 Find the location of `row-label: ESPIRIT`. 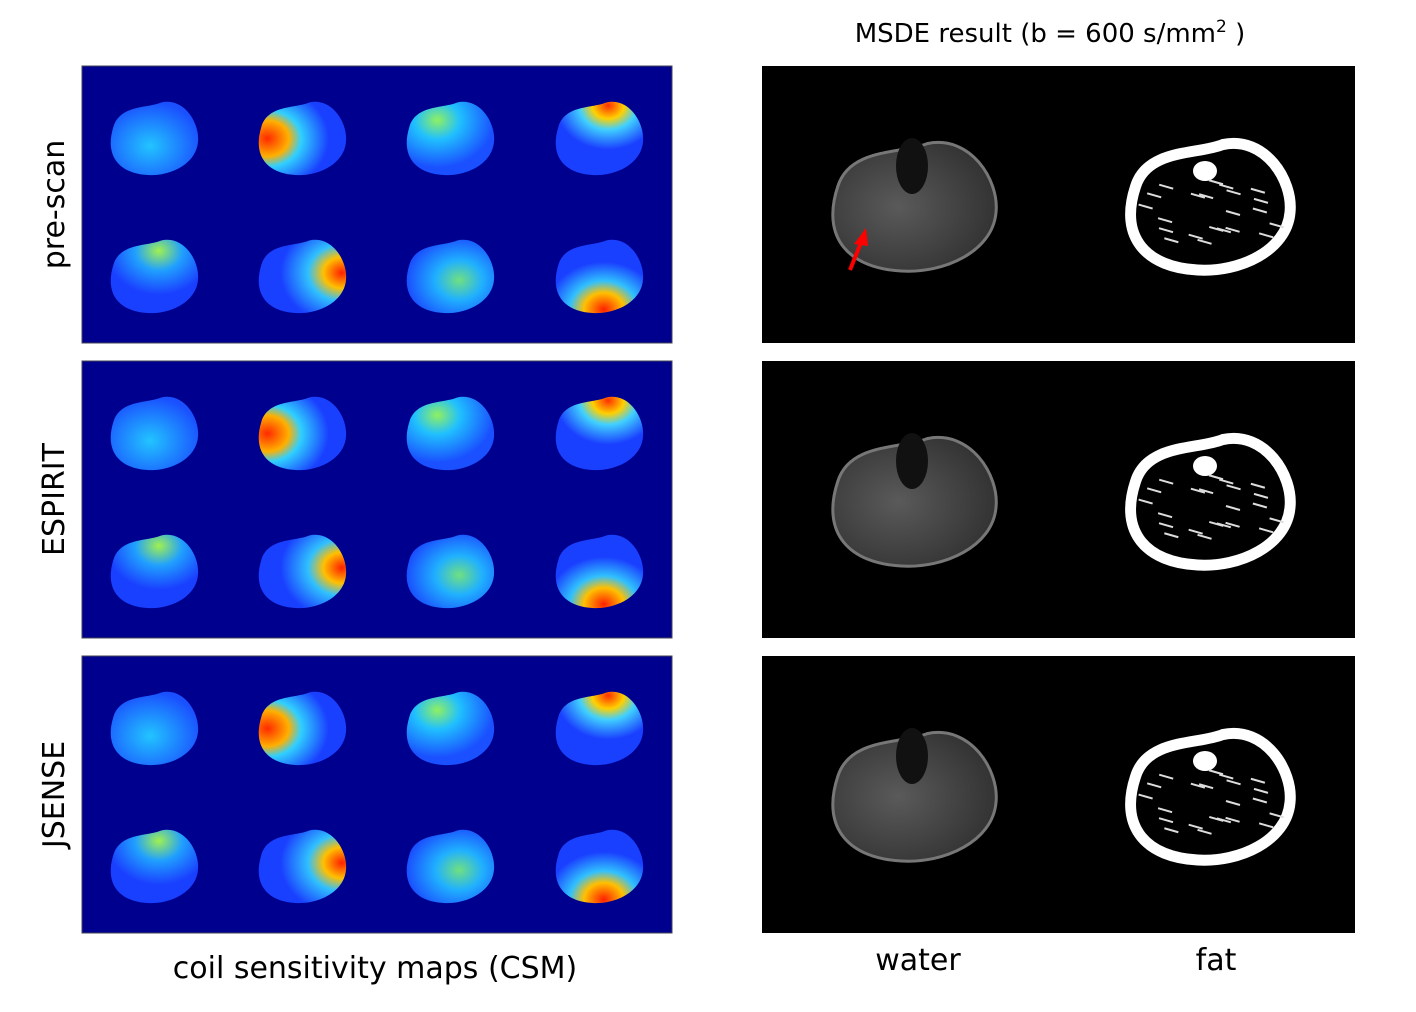

row-label: ESPIRIT is located at coordinates (54, 499).